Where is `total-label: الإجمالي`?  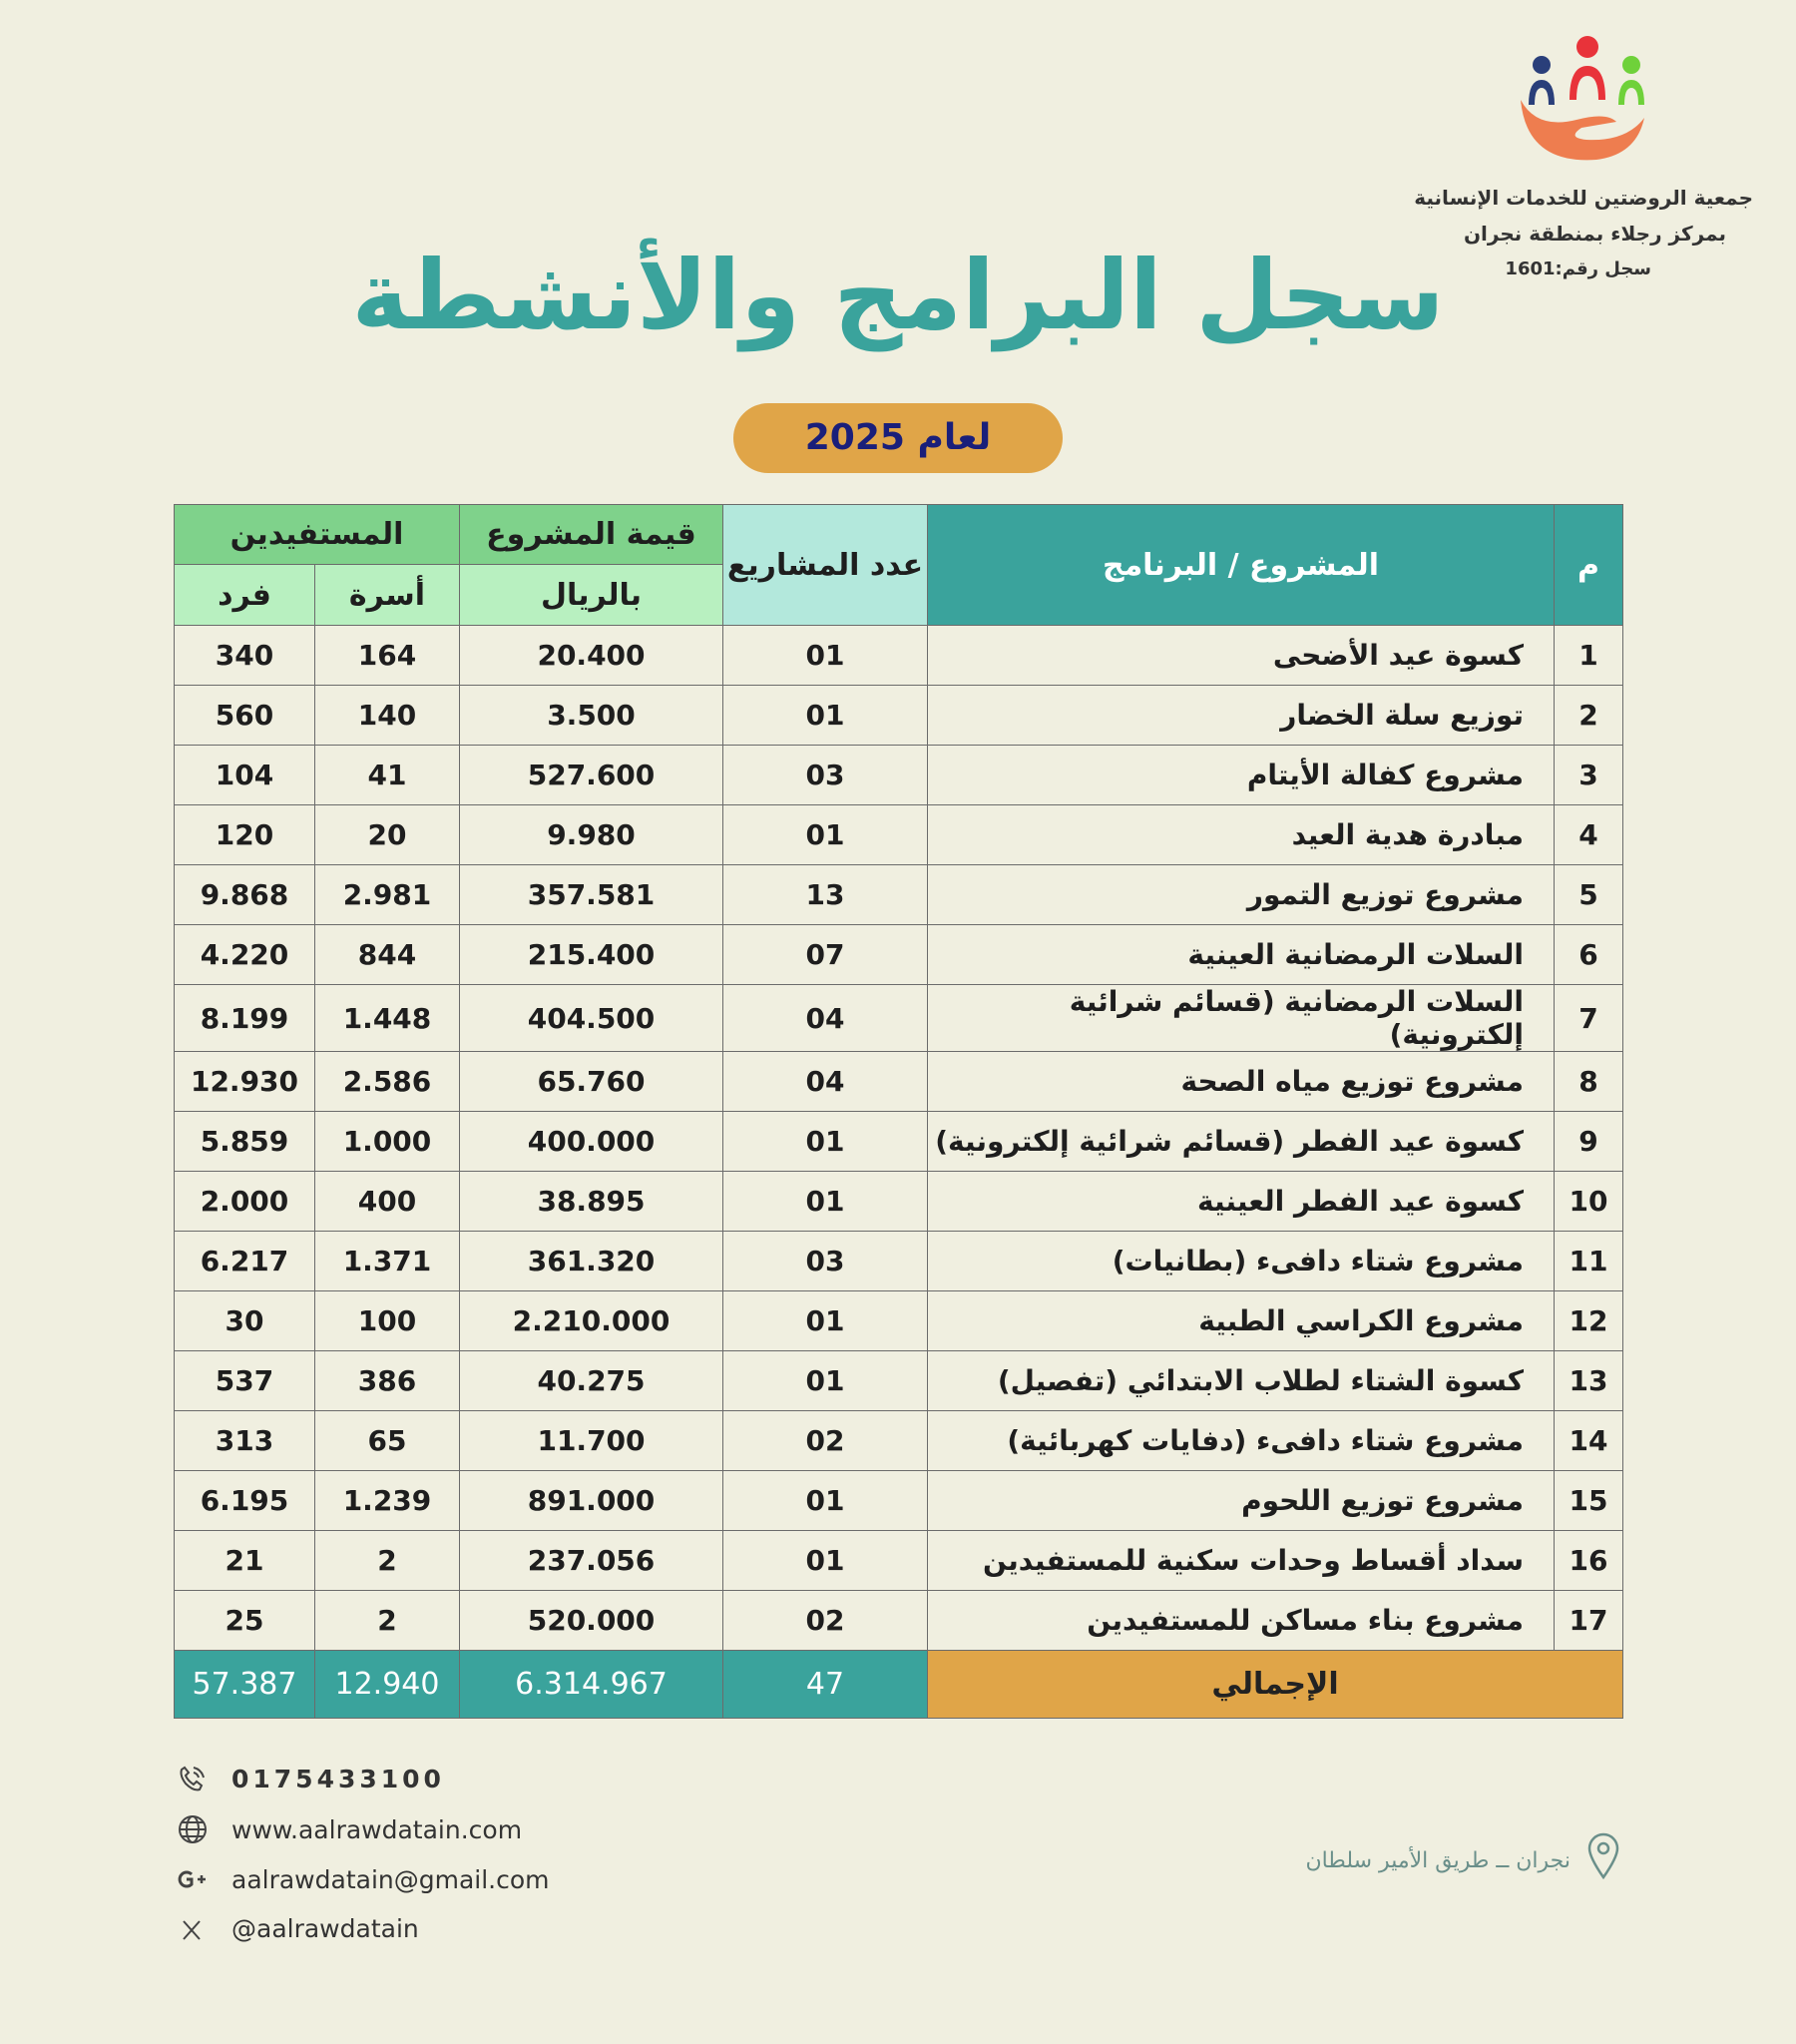 total-label: الإجمالي is located at coordinates (1275, 1684).